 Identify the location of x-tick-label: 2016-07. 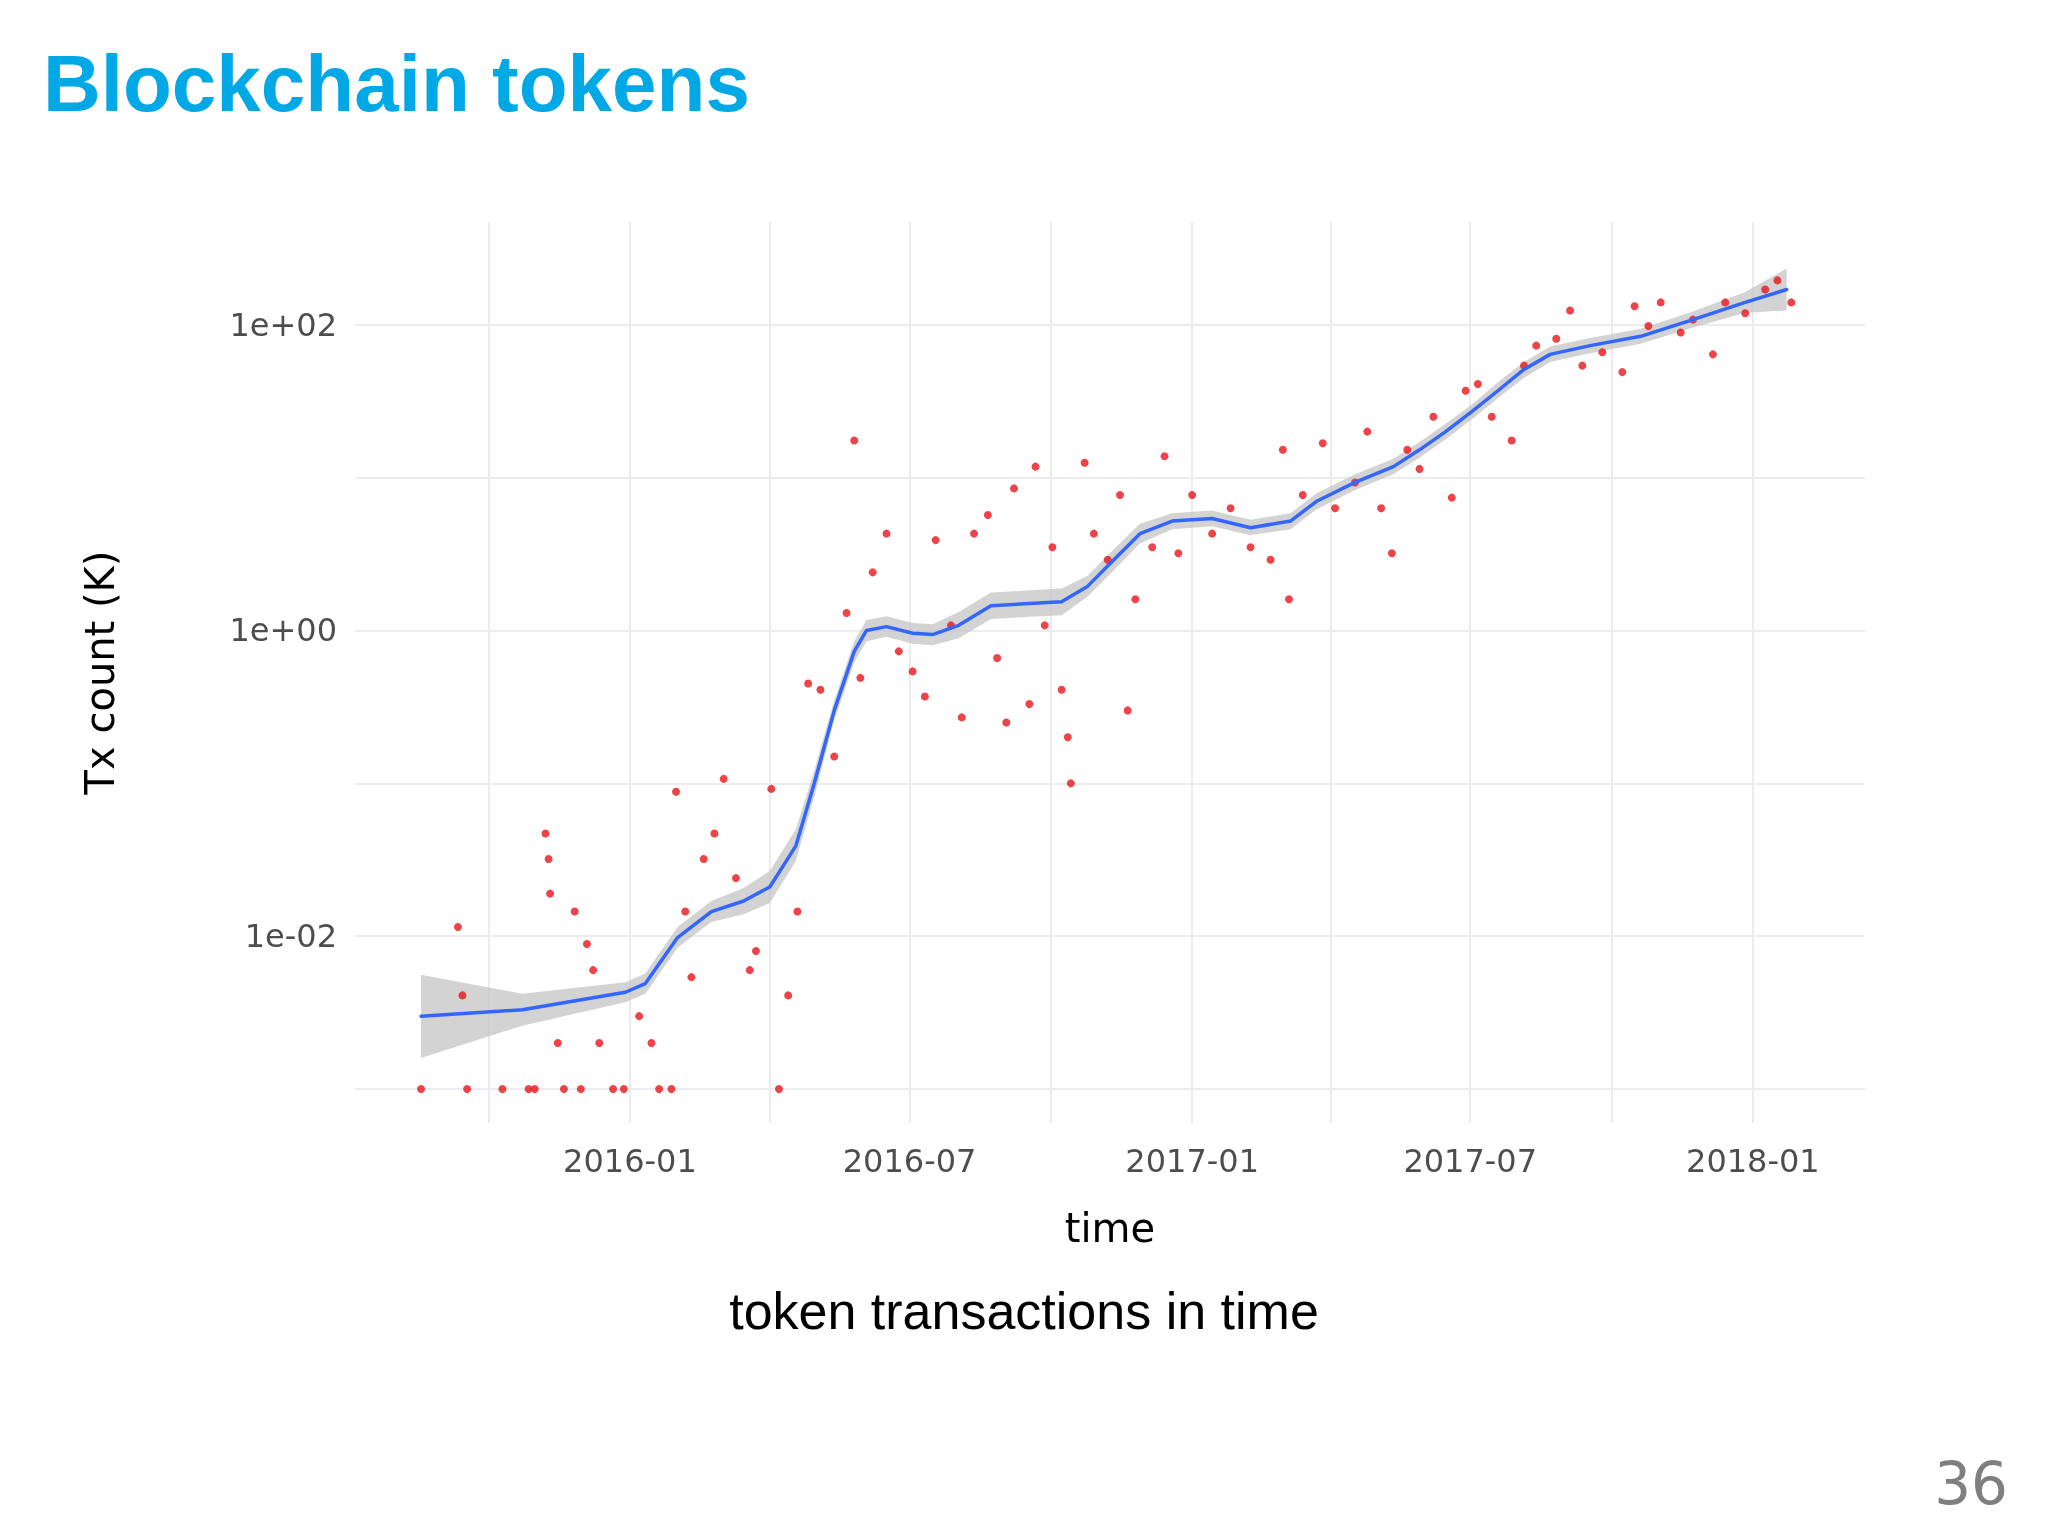
(909, 1161).